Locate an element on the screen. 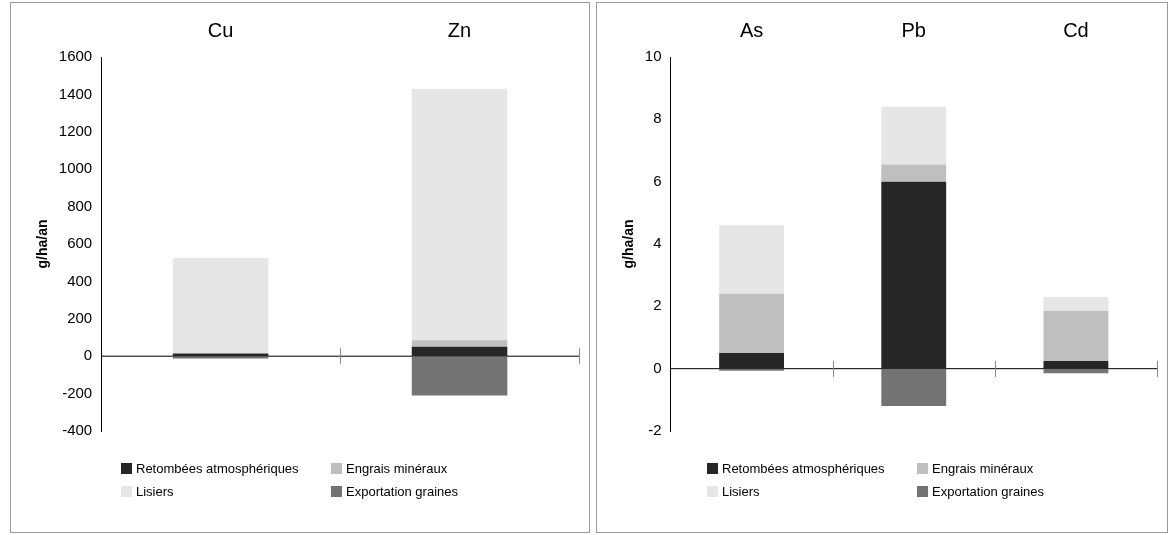 The image size is (1168, 535). y-tick-label: -2 is located at coordinates (655, 430).